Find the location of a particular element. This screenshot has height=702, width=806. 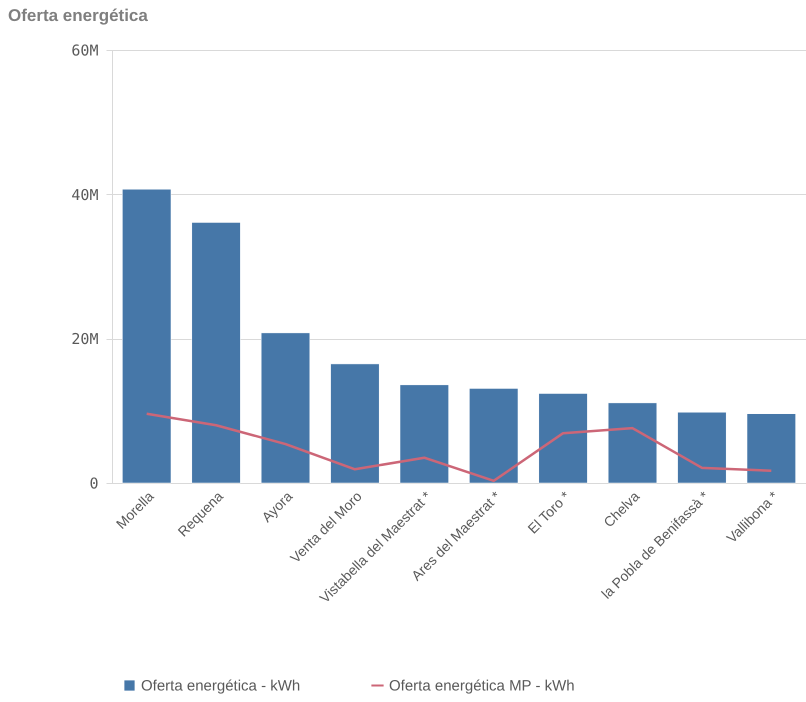

y-tick-label: 60M is located at coordinates (84, 51).